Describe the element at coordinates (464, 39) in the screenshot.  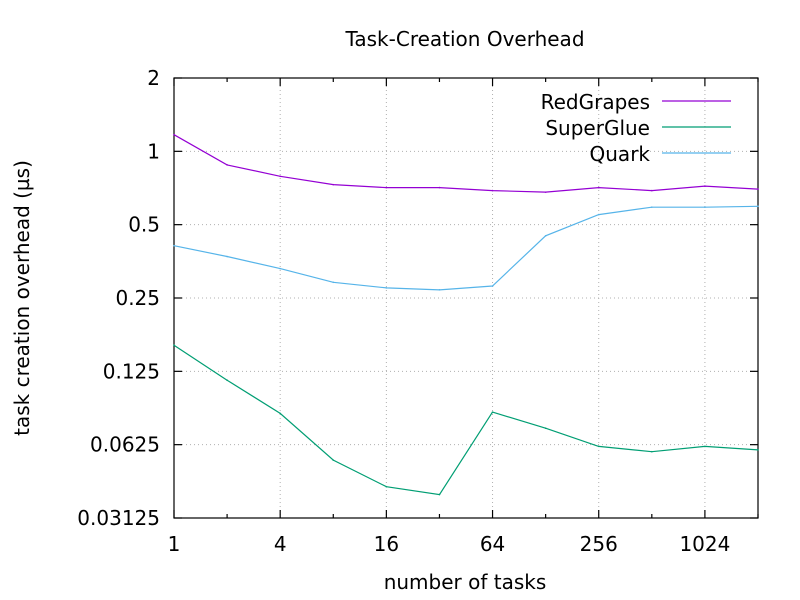
I see `chart-title: Task-Creation Overhead` at that location.